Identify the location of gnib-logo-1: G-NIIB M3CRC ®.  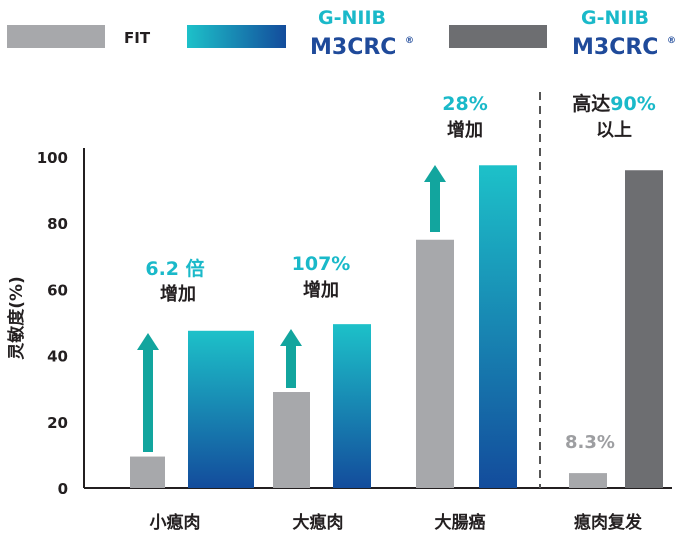
(362, 33).